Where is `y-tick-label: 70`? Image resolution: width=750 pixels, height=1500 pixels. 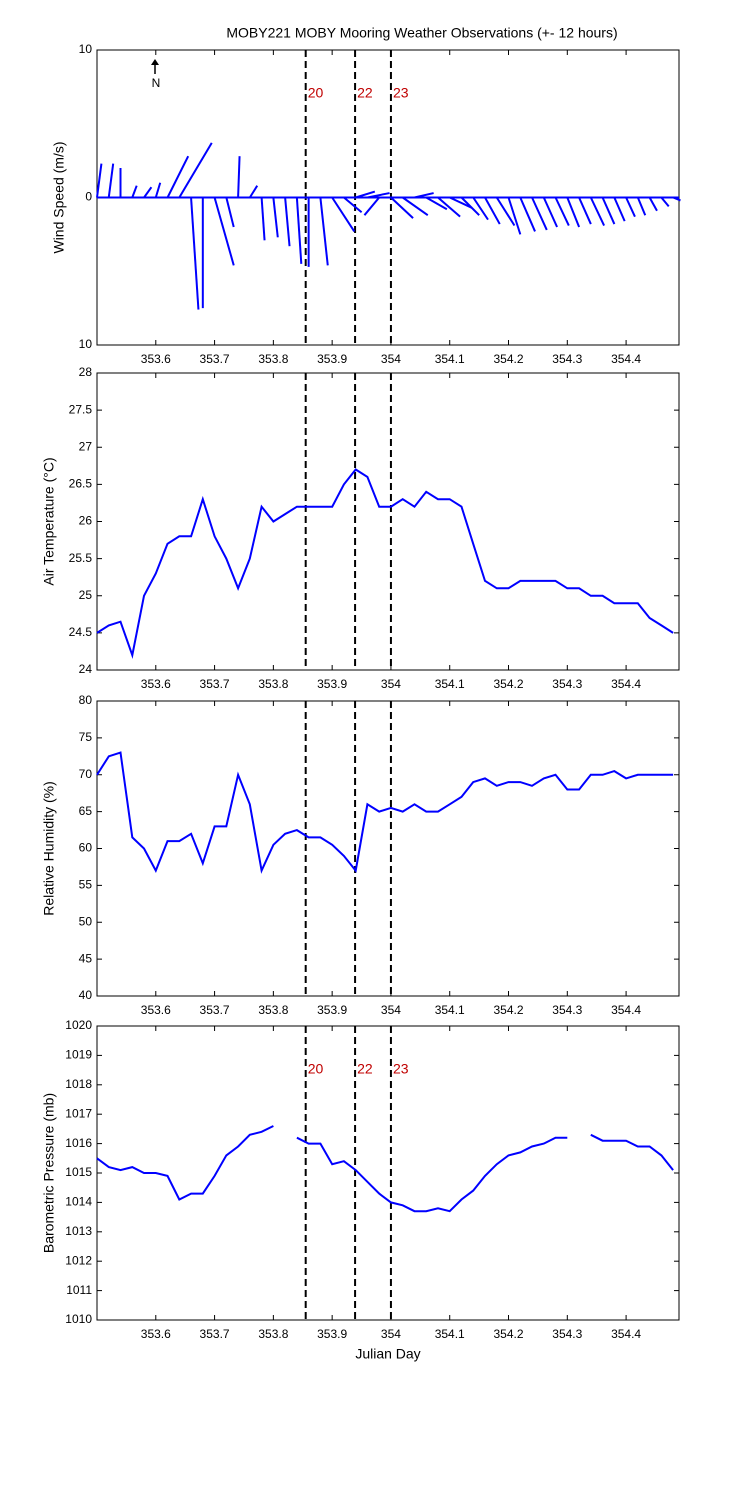
y-tick-label: 70 is located at coordinates (86, 774).